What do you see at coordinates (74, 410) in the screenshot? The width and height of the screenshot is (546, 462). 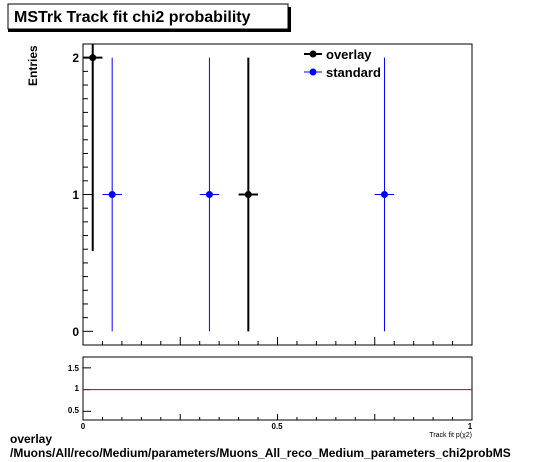 I see `ratio-y-tick-label-0: 0.5` at bounding box center [74, 410].